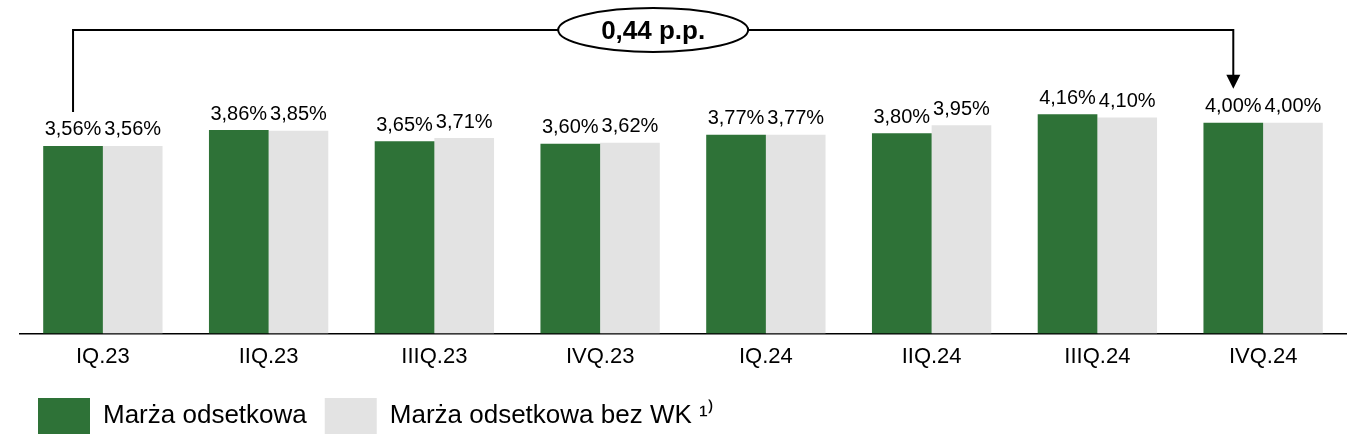  What do you see at coordinates (464, 120) in the screenshot?
I see `data-label: 3,71%` at bounding box center [464, 120].